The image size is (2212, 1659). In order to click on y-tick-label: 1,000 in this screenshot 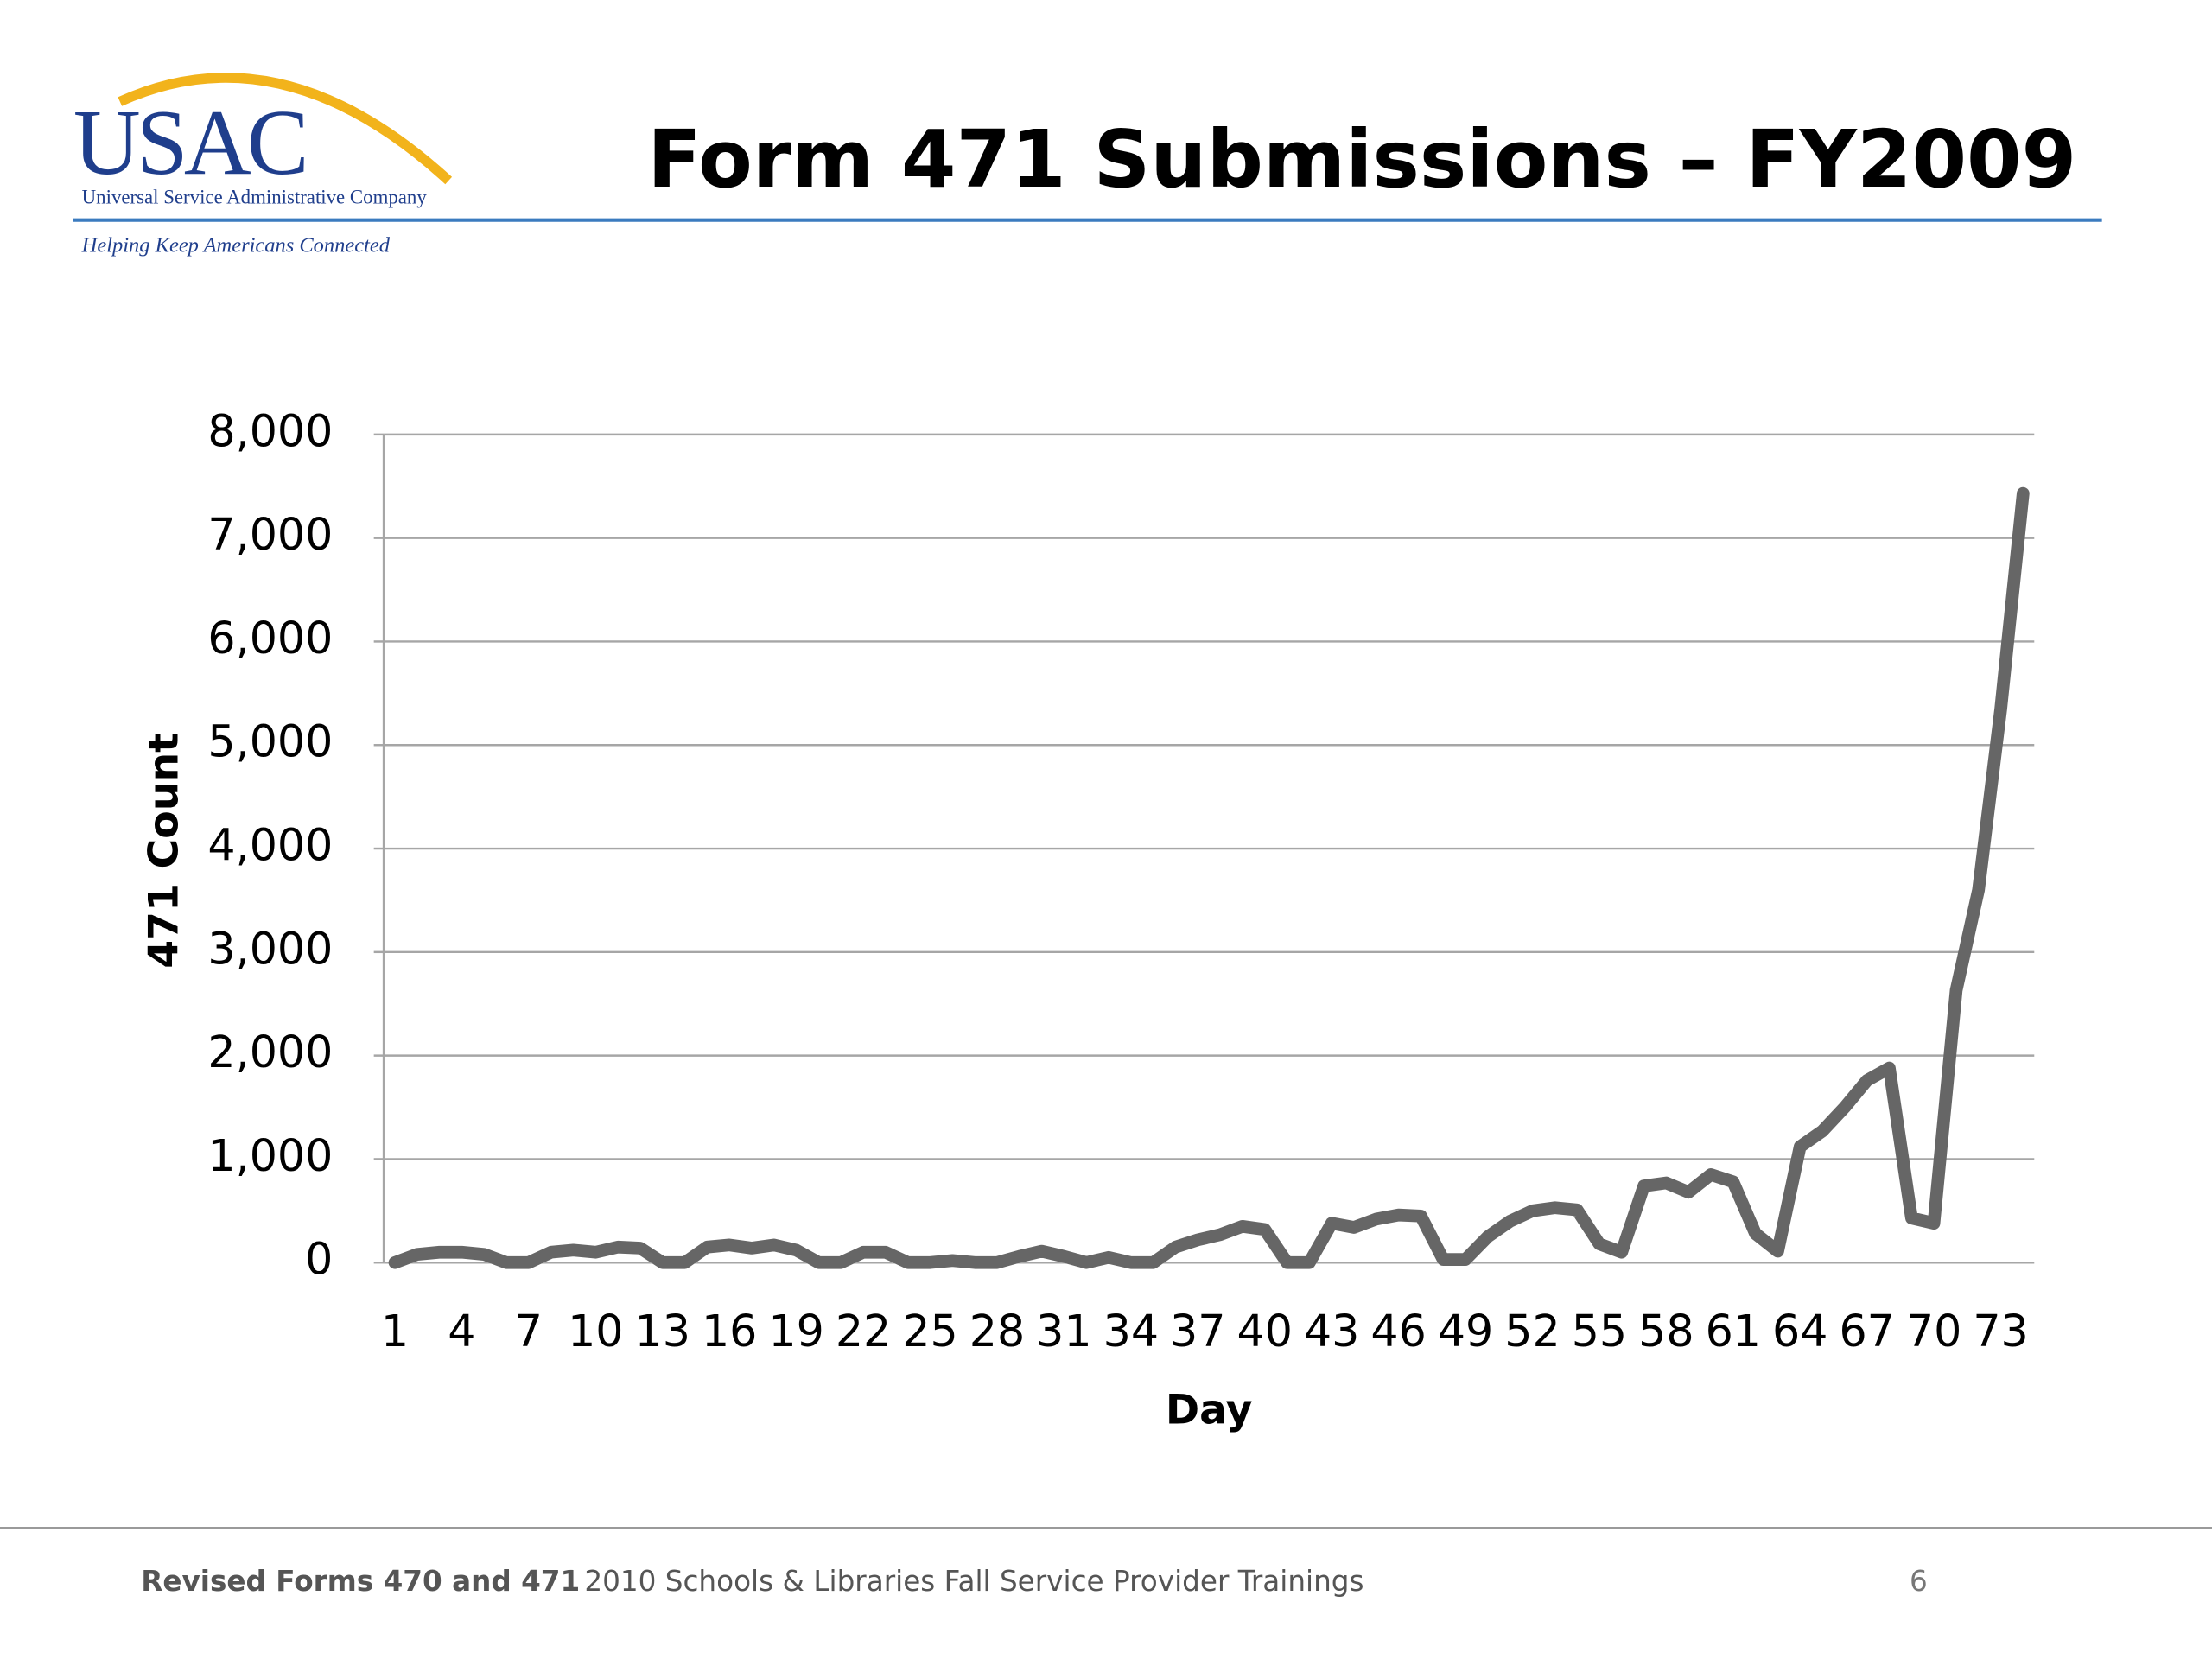, I will do `click(270, 1155)`.